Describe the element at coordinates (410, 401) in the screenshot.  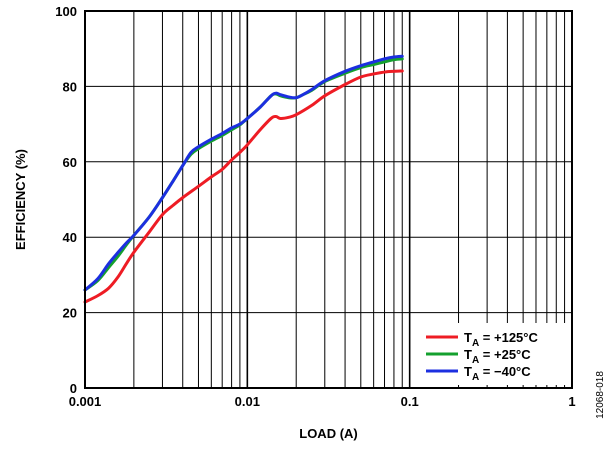
I see `x-tick-label: 0.1` at that location.